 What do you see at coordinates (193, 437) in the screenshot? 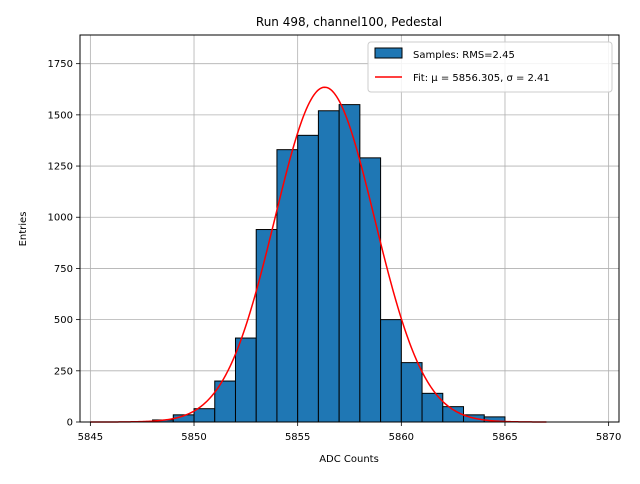
I see `x-tick-label: 5850` at bounding box center [193, 437].